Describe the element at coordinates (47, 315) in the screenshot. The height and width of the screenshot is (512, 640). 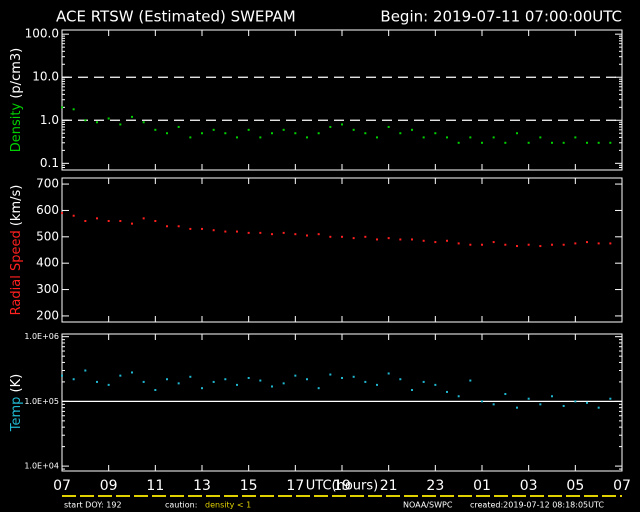
I see `y-tick-label: 200` at that location.